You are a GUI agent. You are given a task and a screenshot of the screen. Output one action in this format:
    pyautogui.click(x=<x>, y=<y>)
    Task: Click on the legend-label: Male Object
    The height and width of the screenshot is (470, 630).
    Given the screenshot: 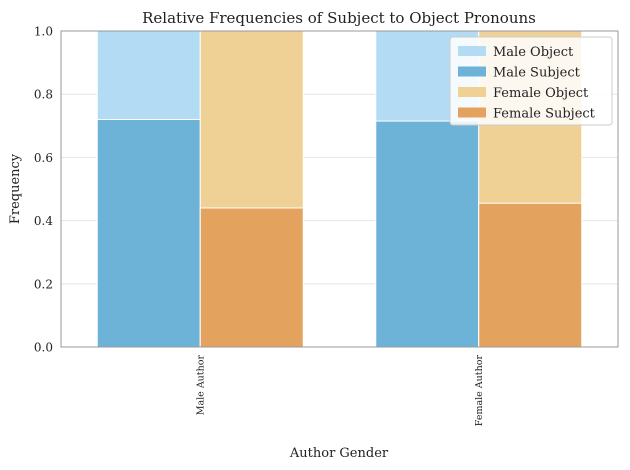 What is the action you would take?
    pyautogui.click(x=533, y=52)
    